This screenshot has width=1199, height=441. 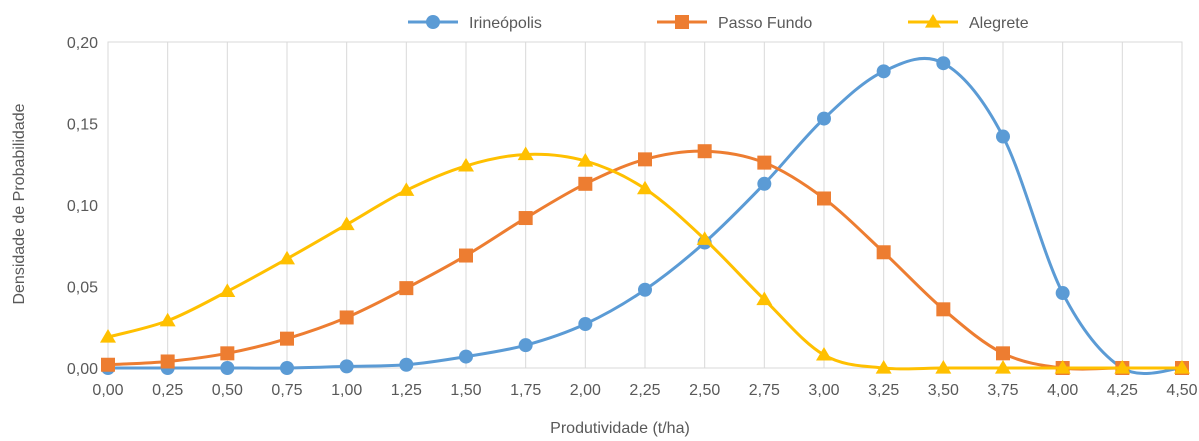 I want to click on legend-entry: Passo Fundo, so click(x=734, y=23).